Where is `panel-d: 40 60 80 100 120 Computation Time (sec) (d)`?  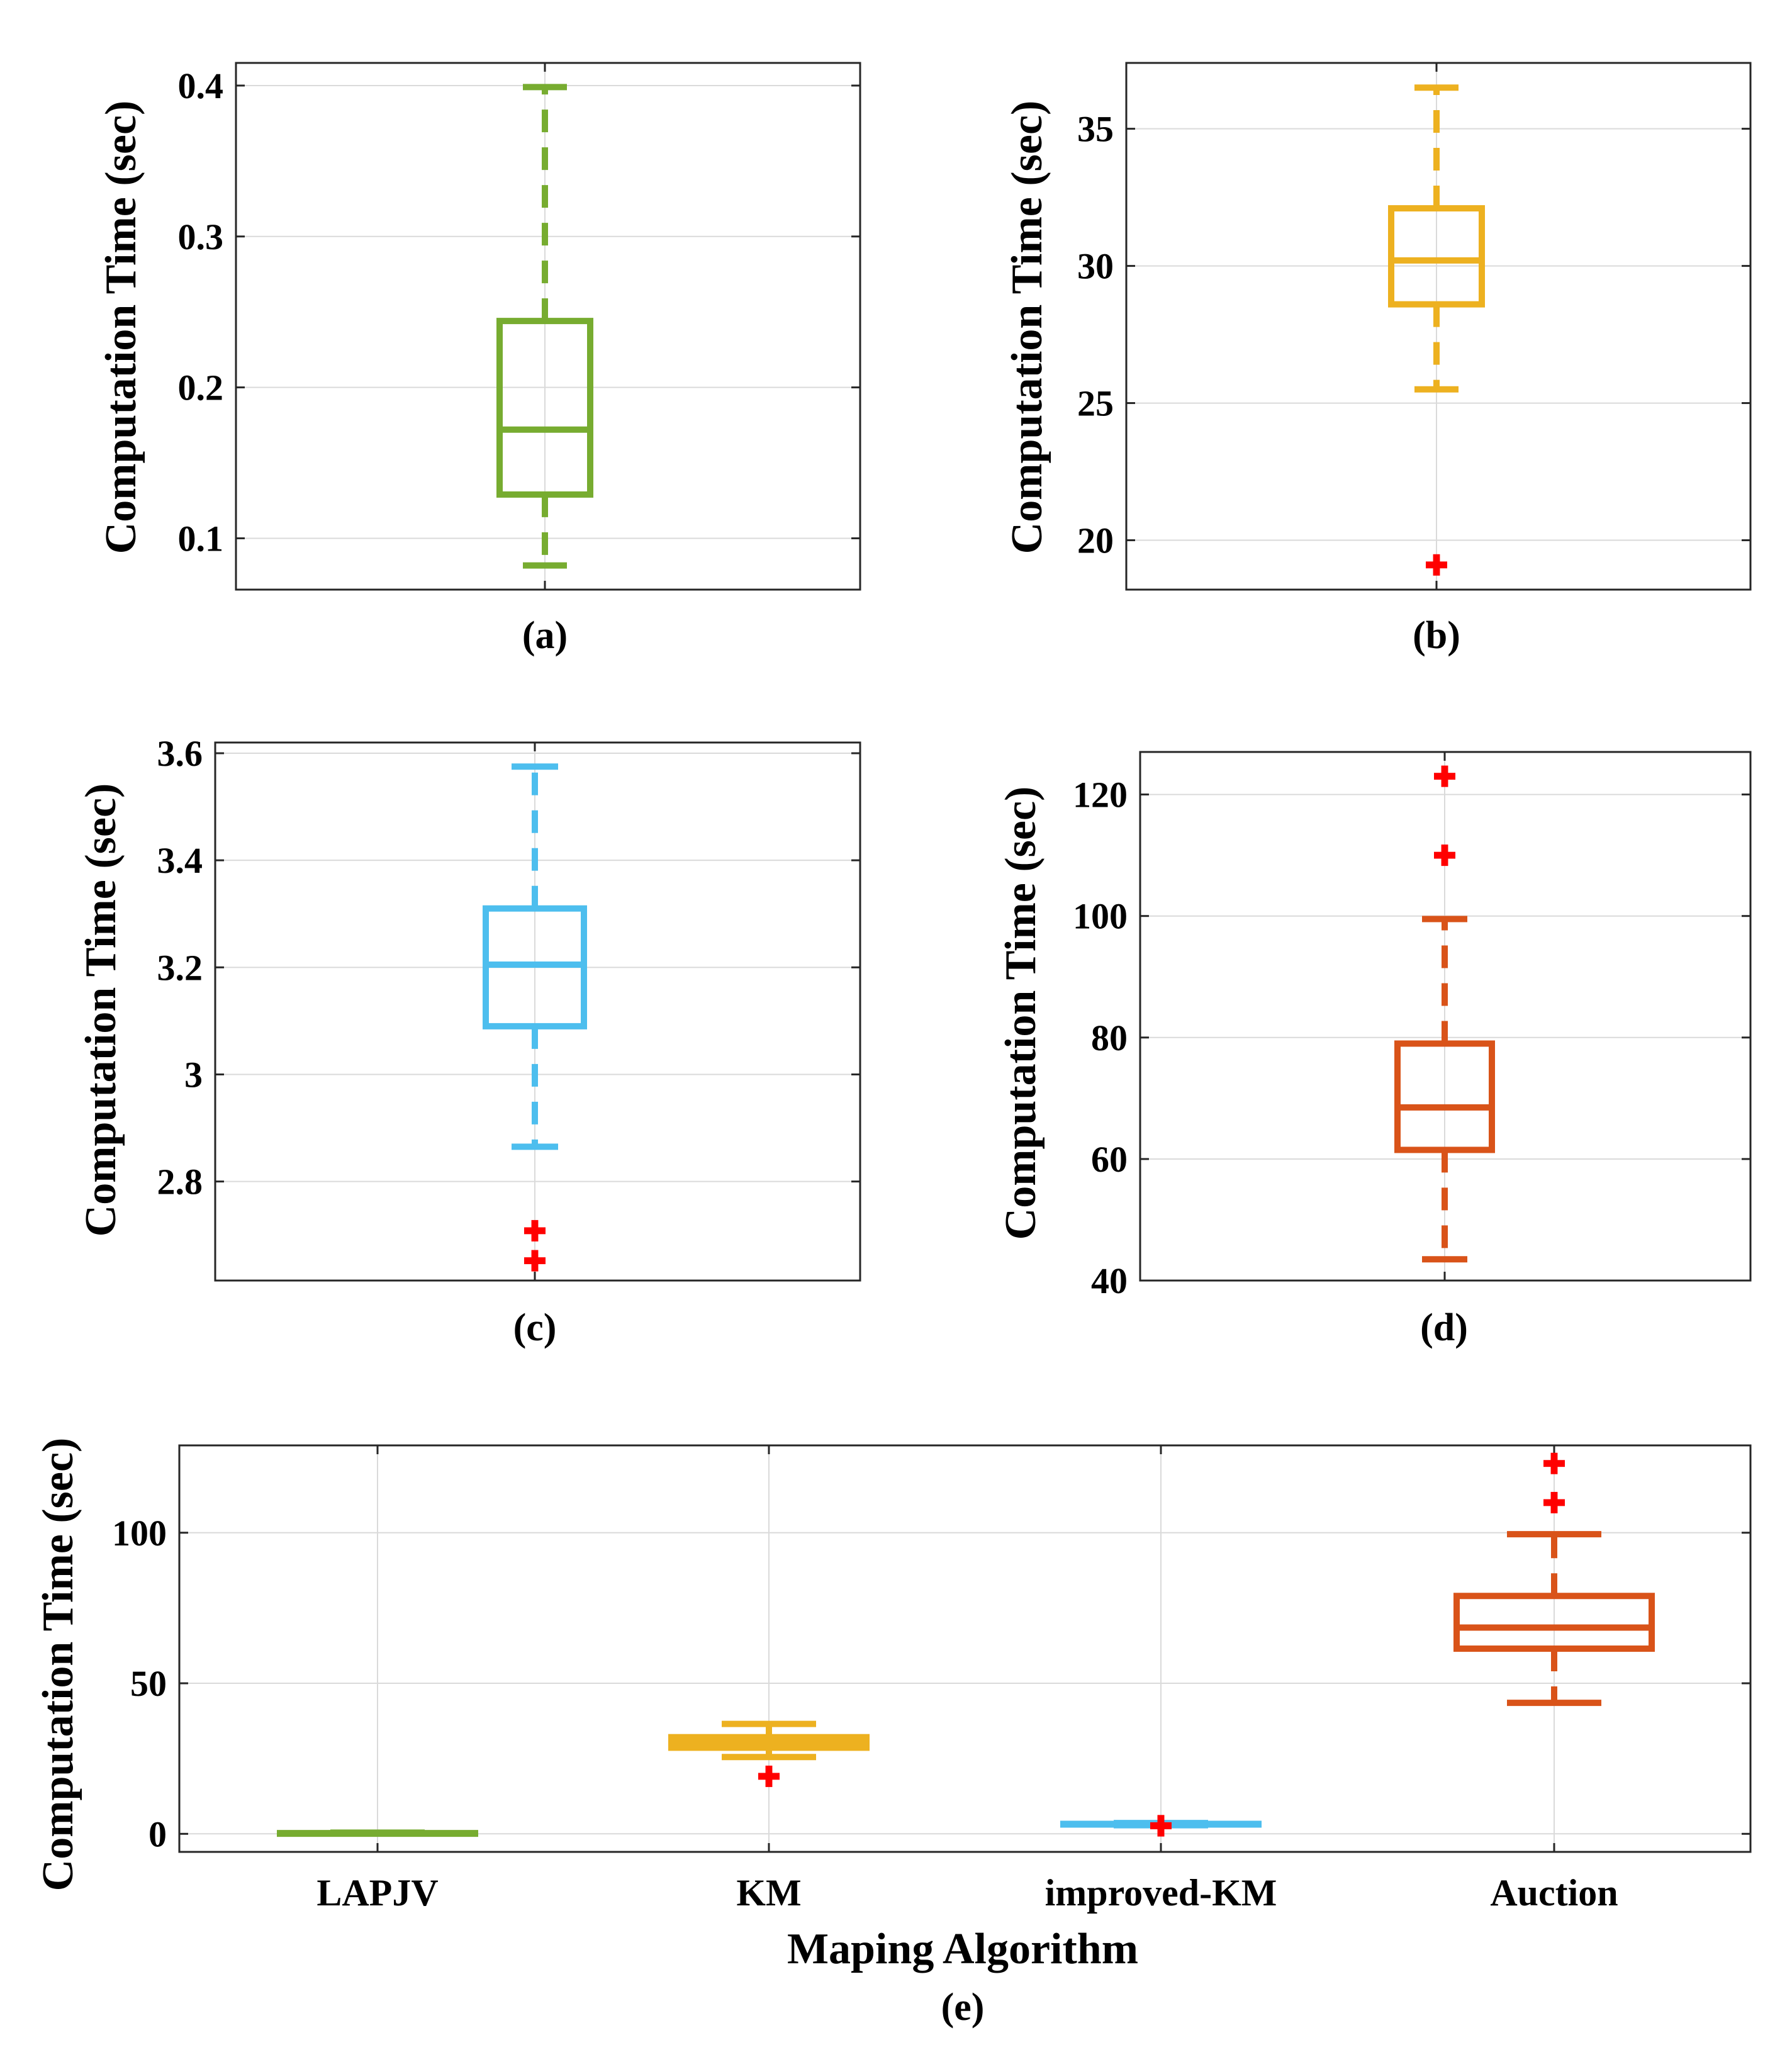
panel-d: 40 60 80 100 120 Computation Time (sec) (d) is located at coordinates (1374, 1050).